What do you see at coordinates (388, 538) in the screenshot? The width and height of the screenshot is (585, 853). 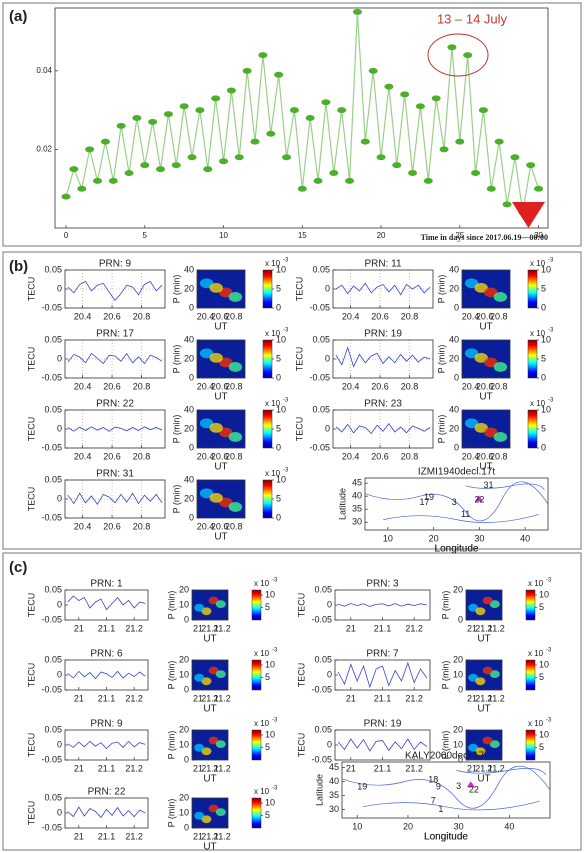 I see `x-tick-label: 10` at bounding box center [388, 538].